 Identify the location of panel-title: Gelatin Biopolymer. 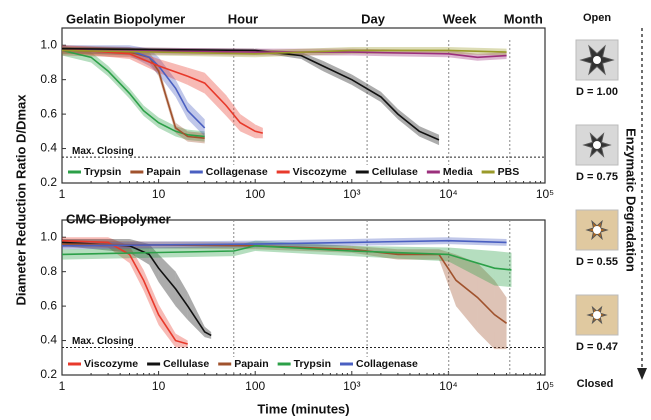
(125, 18).